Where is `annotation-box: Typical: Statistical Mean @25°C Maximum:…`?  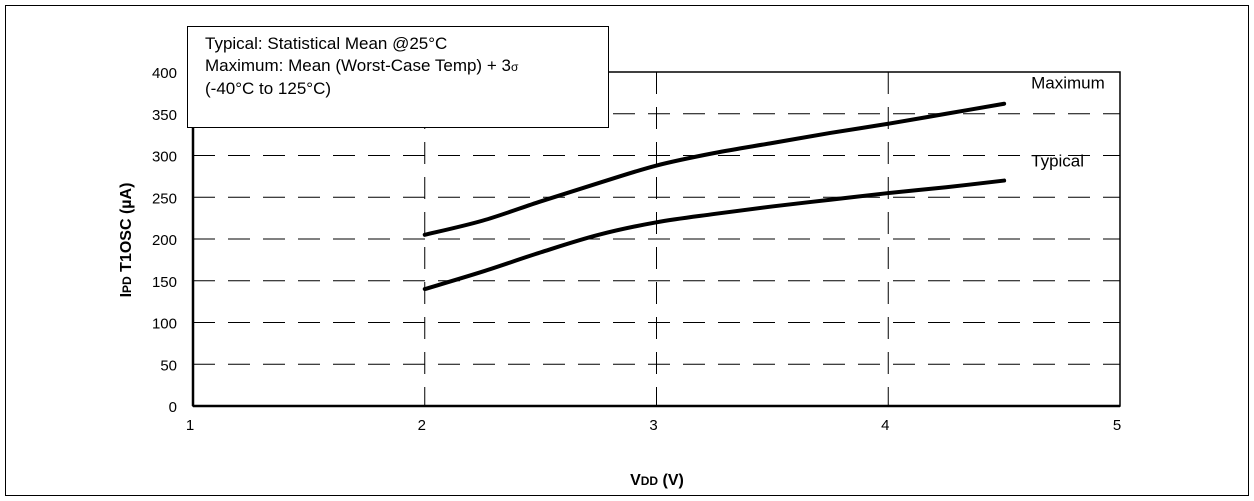 annotation-box: Typical: Statistical Mean @25°C Maximum:… is located at coordinates (398, 77).